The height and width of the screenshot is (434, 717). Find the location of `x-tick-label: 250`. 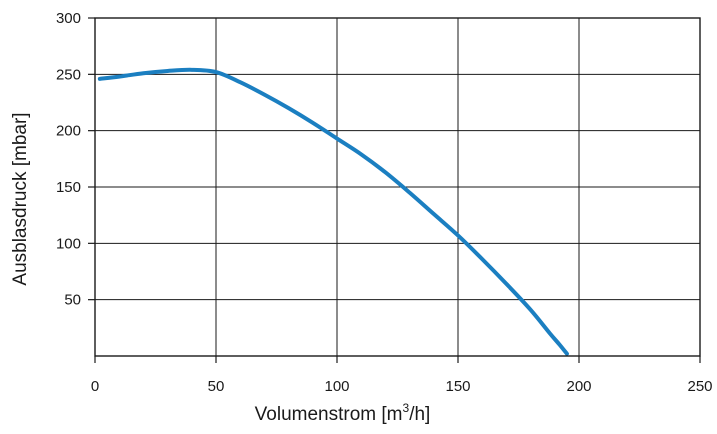

x-tick-label: 250 is located at coordinates (699, 386).